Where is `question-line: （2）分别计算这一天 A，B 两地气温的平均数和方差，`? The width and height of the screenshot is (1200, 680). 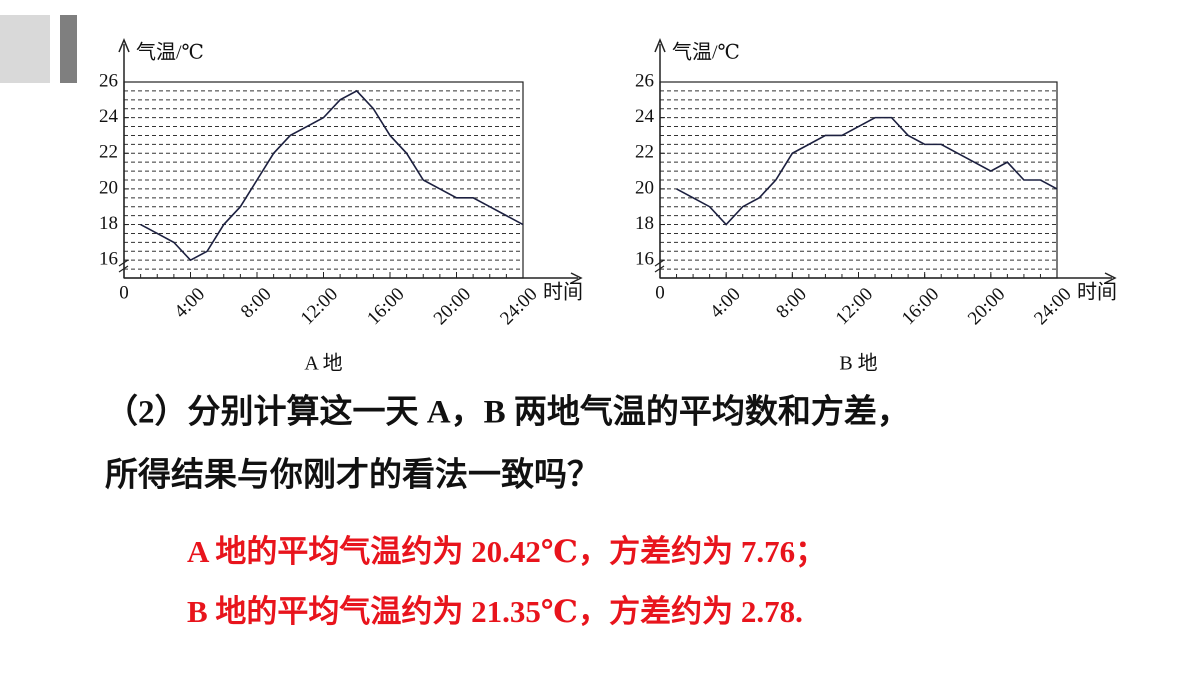
question-line: （2）分别计算这一天 A，B 两地气温的平均数和方差， is located at coordinates (507, 412).